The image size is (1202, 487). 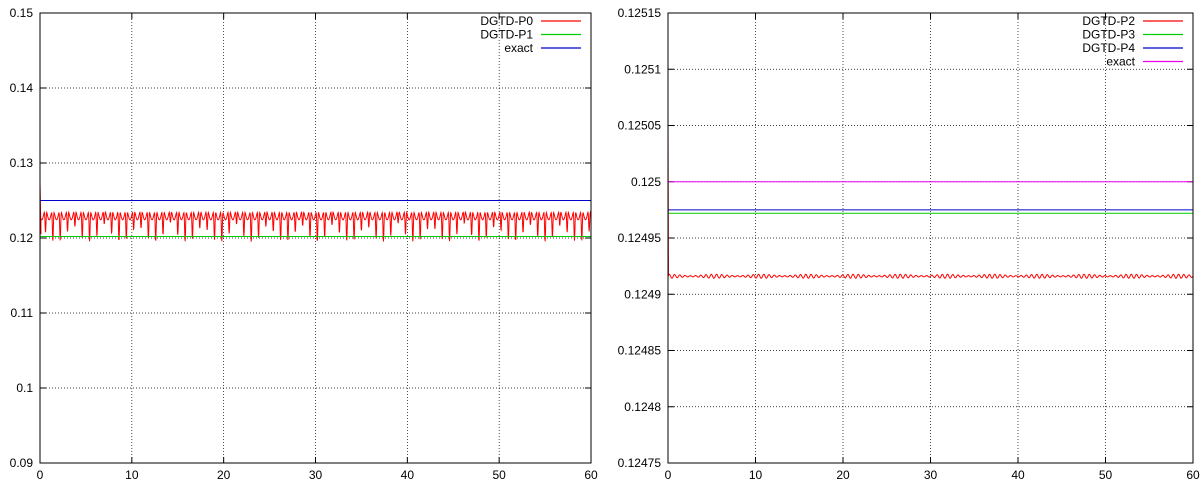 What do you see at coordinates (506, 35) in the screenshot?
I see `legend-label: DGTD-P1` at bounding box center [506, 35].